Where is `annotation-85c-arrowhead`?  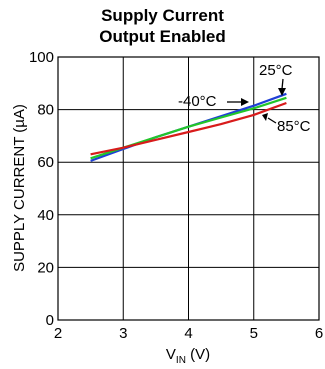 annotation-85c-arrowhead is located at coordinates (265, 117).